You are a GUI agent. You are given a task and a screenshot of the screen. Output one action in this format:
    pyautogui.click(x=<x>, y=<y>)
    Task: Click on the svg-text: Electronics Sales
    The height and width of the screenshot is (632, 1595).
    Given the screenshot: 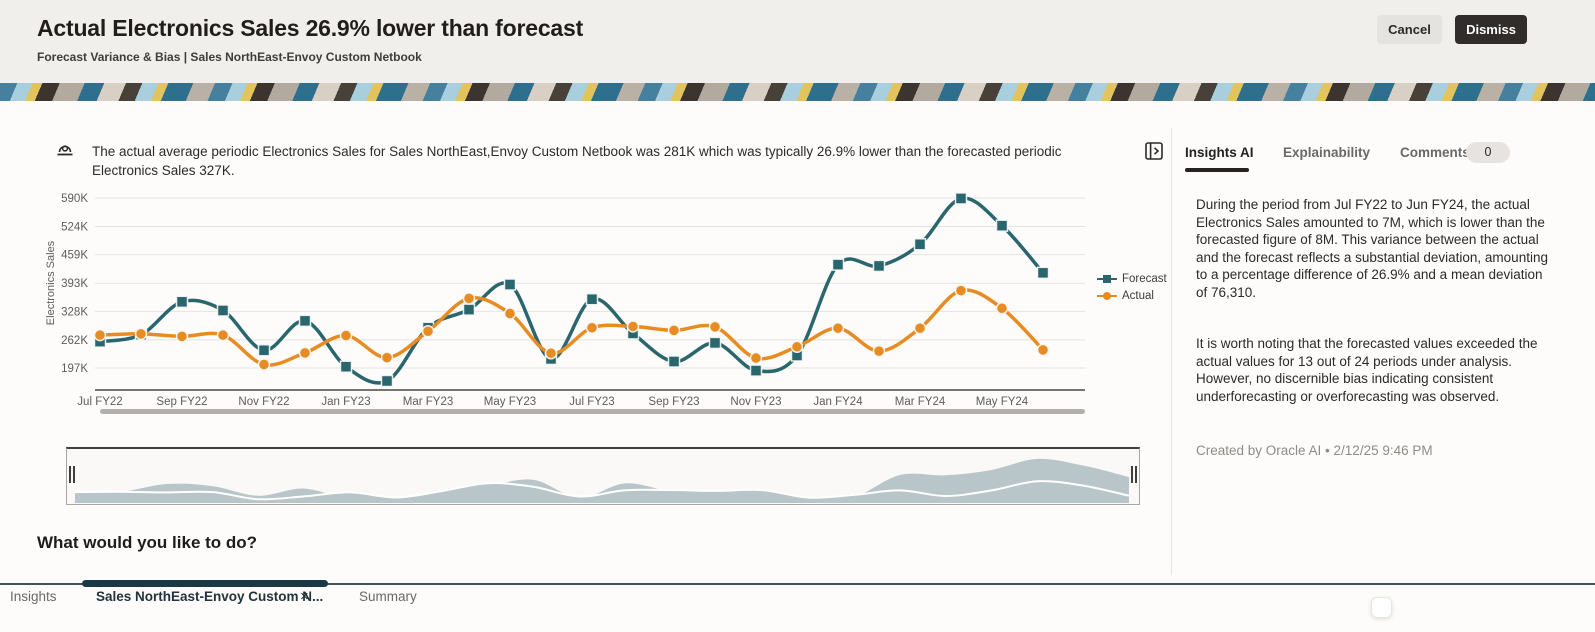 What is the action you would take?
    pyautogui.click(x=51, y=282)
    